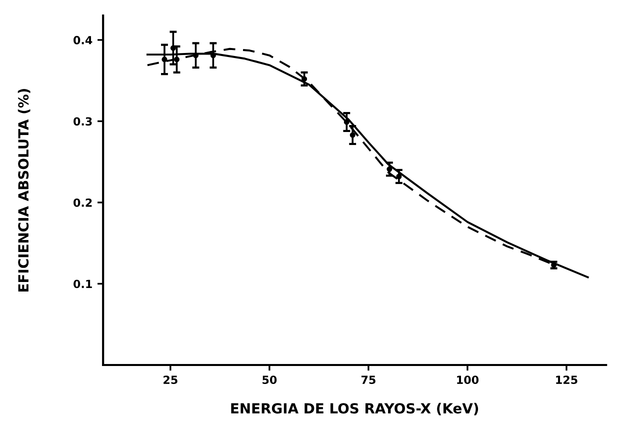 The height and width of the screenshot is (421, 621). I want to click on x-tick-label: 100, so click(468, 380).